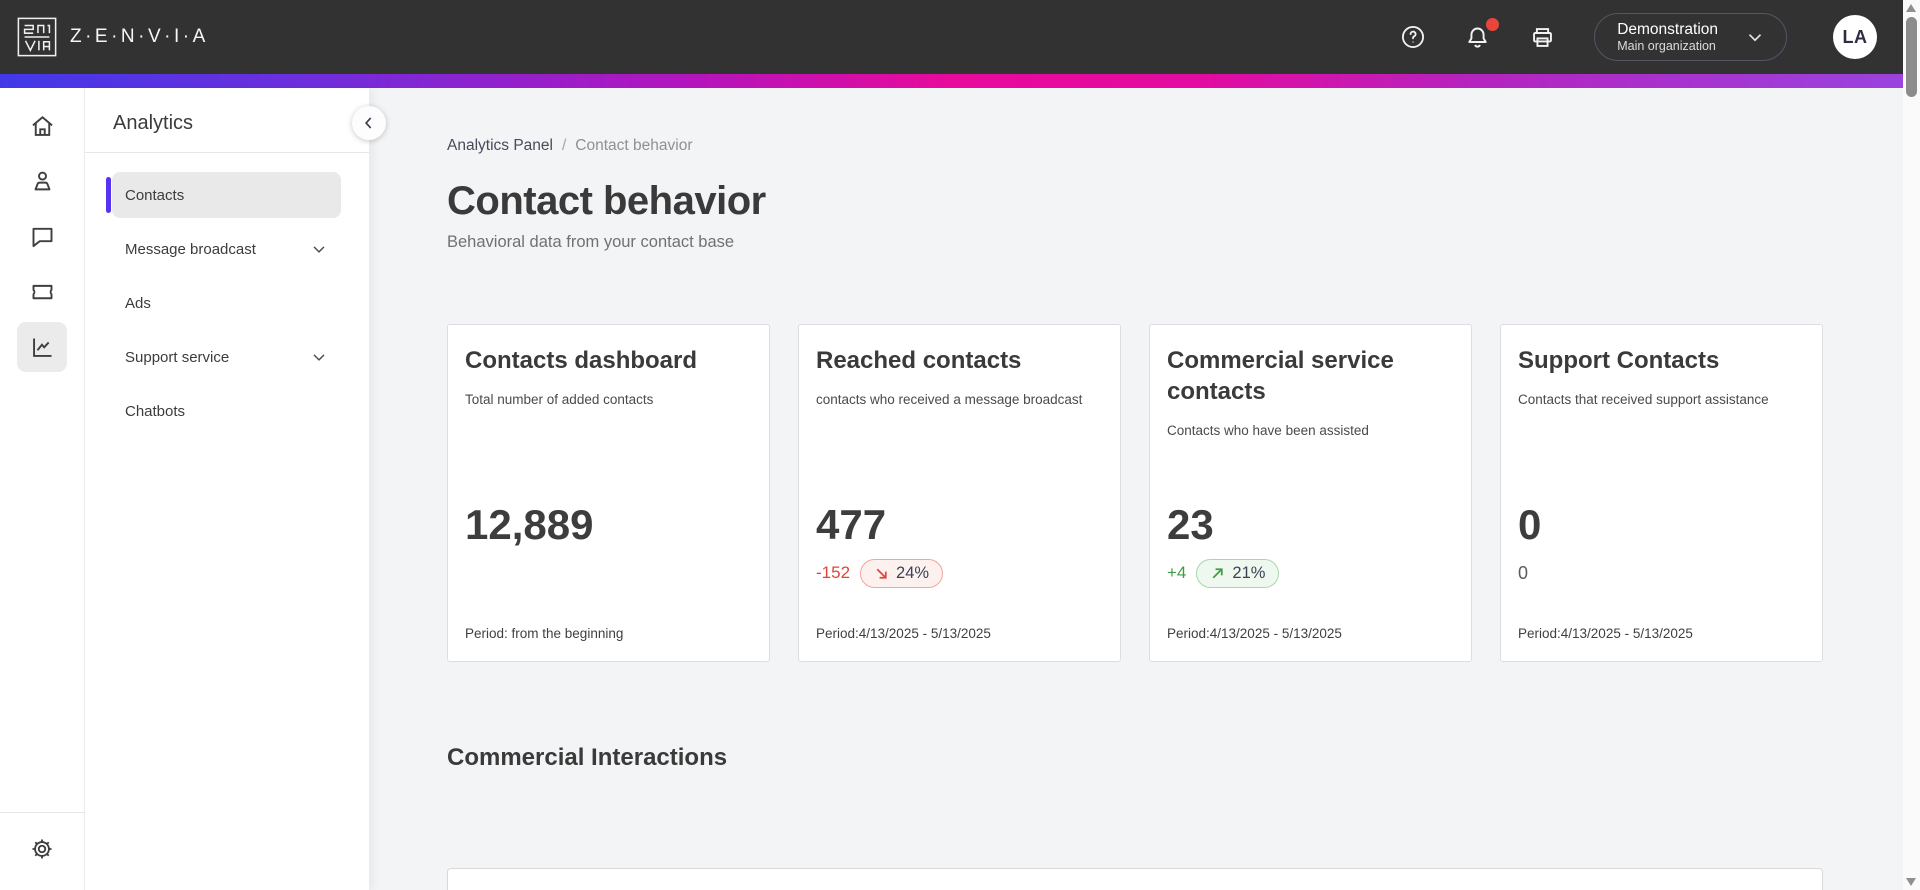  I want to click on question-circle-icon, so click(1413, 37).